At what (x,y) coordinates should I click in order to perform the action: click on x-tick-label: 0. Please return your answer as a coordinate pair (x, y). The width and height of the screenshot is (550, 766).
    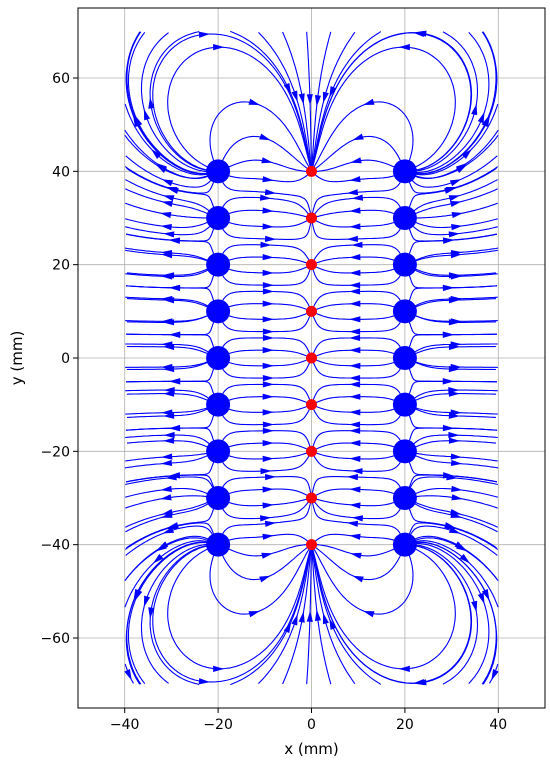
    Looking at the image, I should click on (311, 725).